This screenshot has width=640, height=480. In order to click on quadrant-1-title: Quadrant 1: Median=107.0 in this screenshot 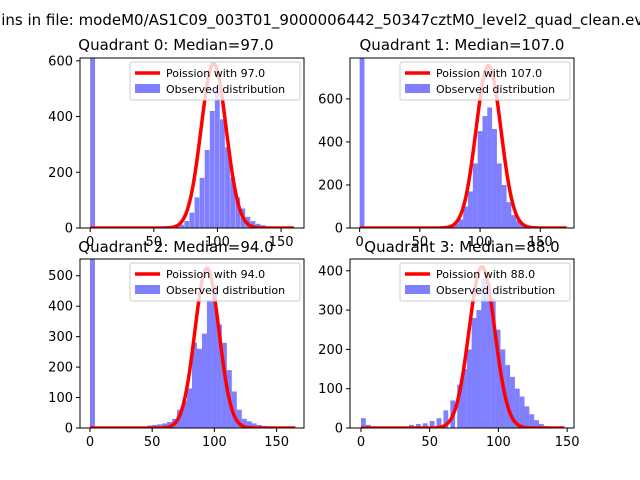, I will do `click(462, 45)`.